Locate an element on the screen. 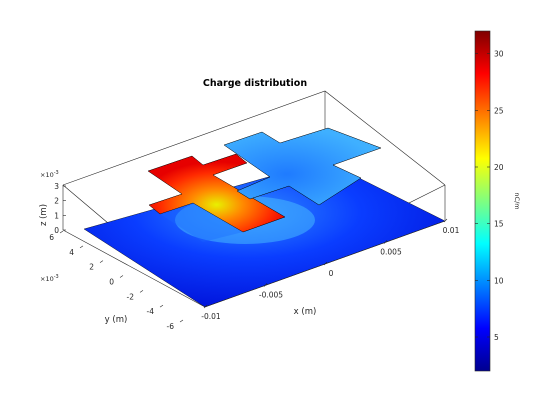  y-axis-label: y (m) is located at coordinates (116, 320).